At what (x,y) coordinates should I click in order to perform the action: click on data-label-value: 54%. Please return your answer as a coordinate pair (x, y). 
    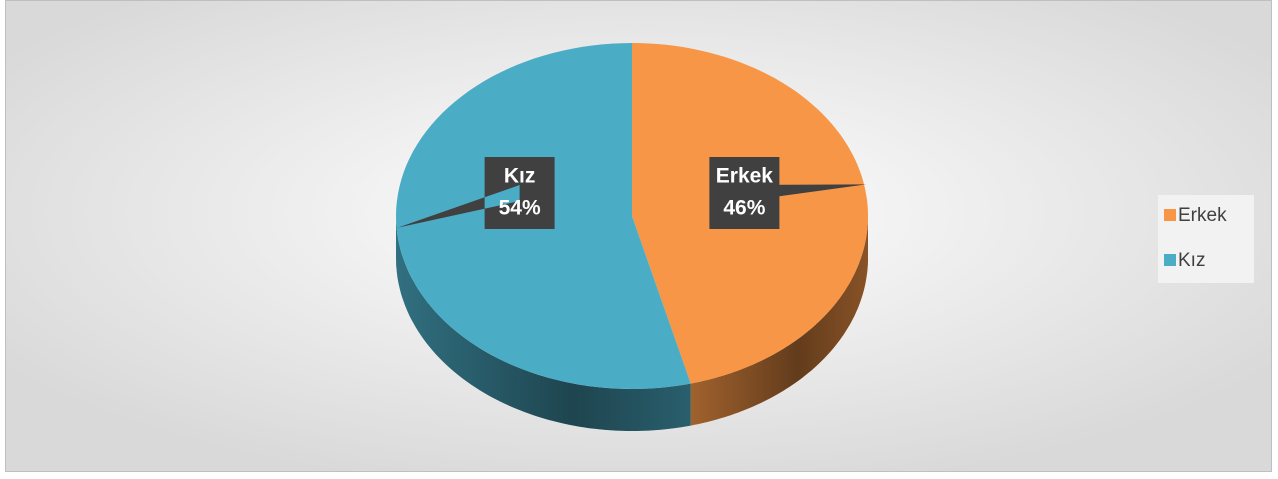
    Looking at the image, I should click on (520, 208).